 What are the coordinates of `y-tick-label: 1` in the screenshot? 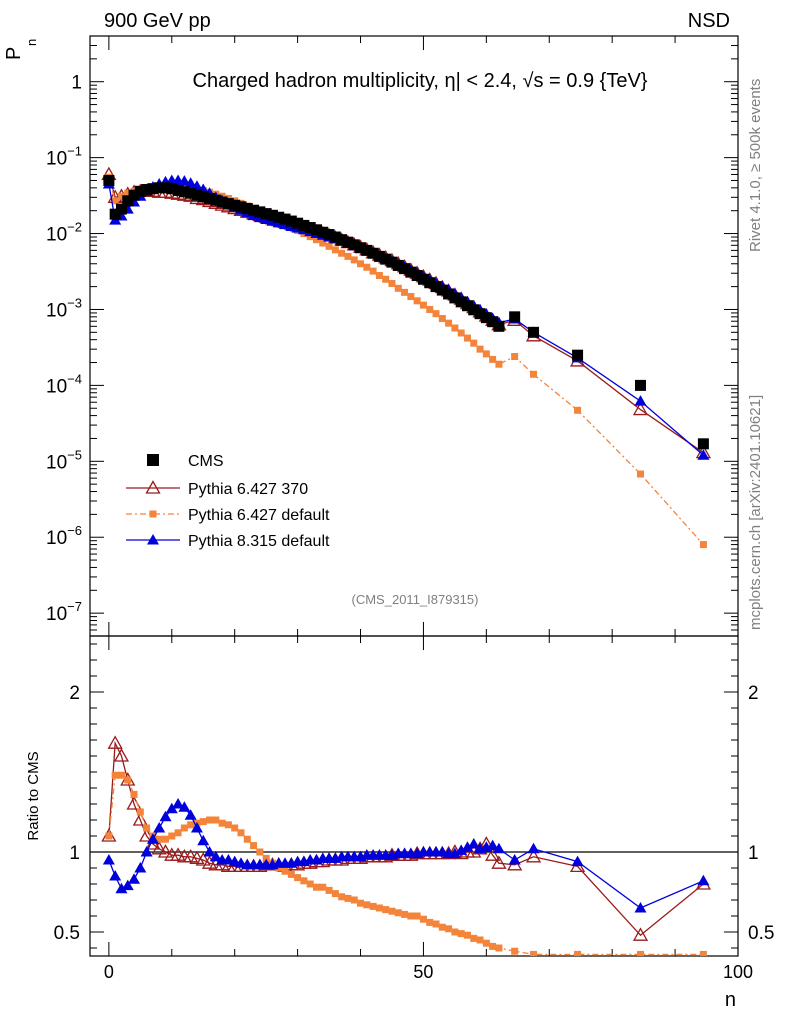 It's located at (74, 853).